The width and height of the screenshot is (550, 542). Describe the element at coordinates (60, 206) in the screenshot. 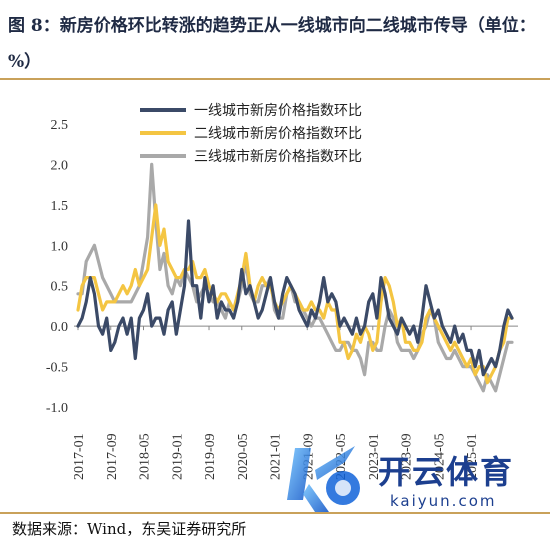

I see `y-tick-label: 1.5` at that location.